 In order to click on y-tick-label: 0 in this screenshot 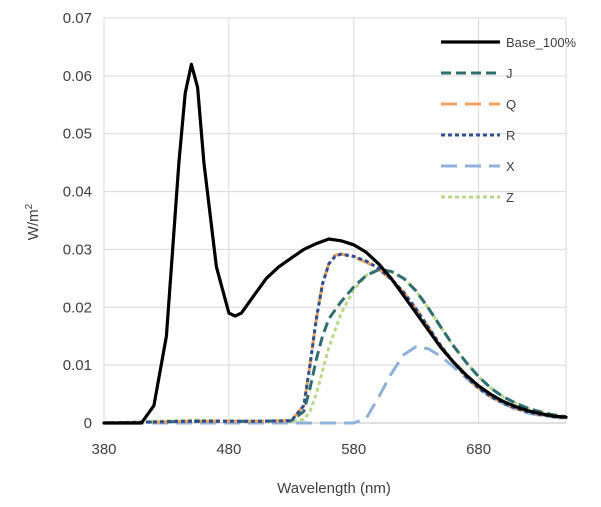, I will do `click(88, 423)`.